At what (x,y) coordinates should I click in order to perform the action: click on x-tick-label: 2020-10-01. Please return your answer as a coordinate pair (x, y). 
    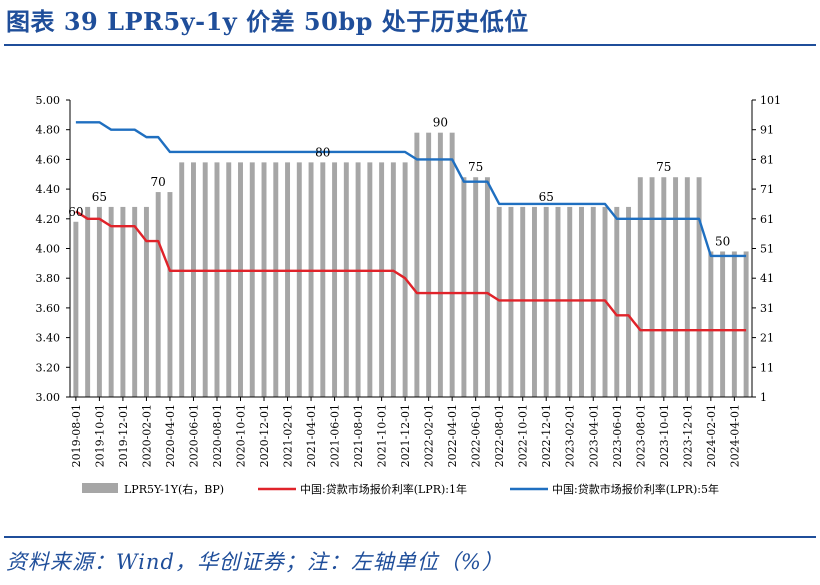
    Looking at the image, I should click on (241, 435).